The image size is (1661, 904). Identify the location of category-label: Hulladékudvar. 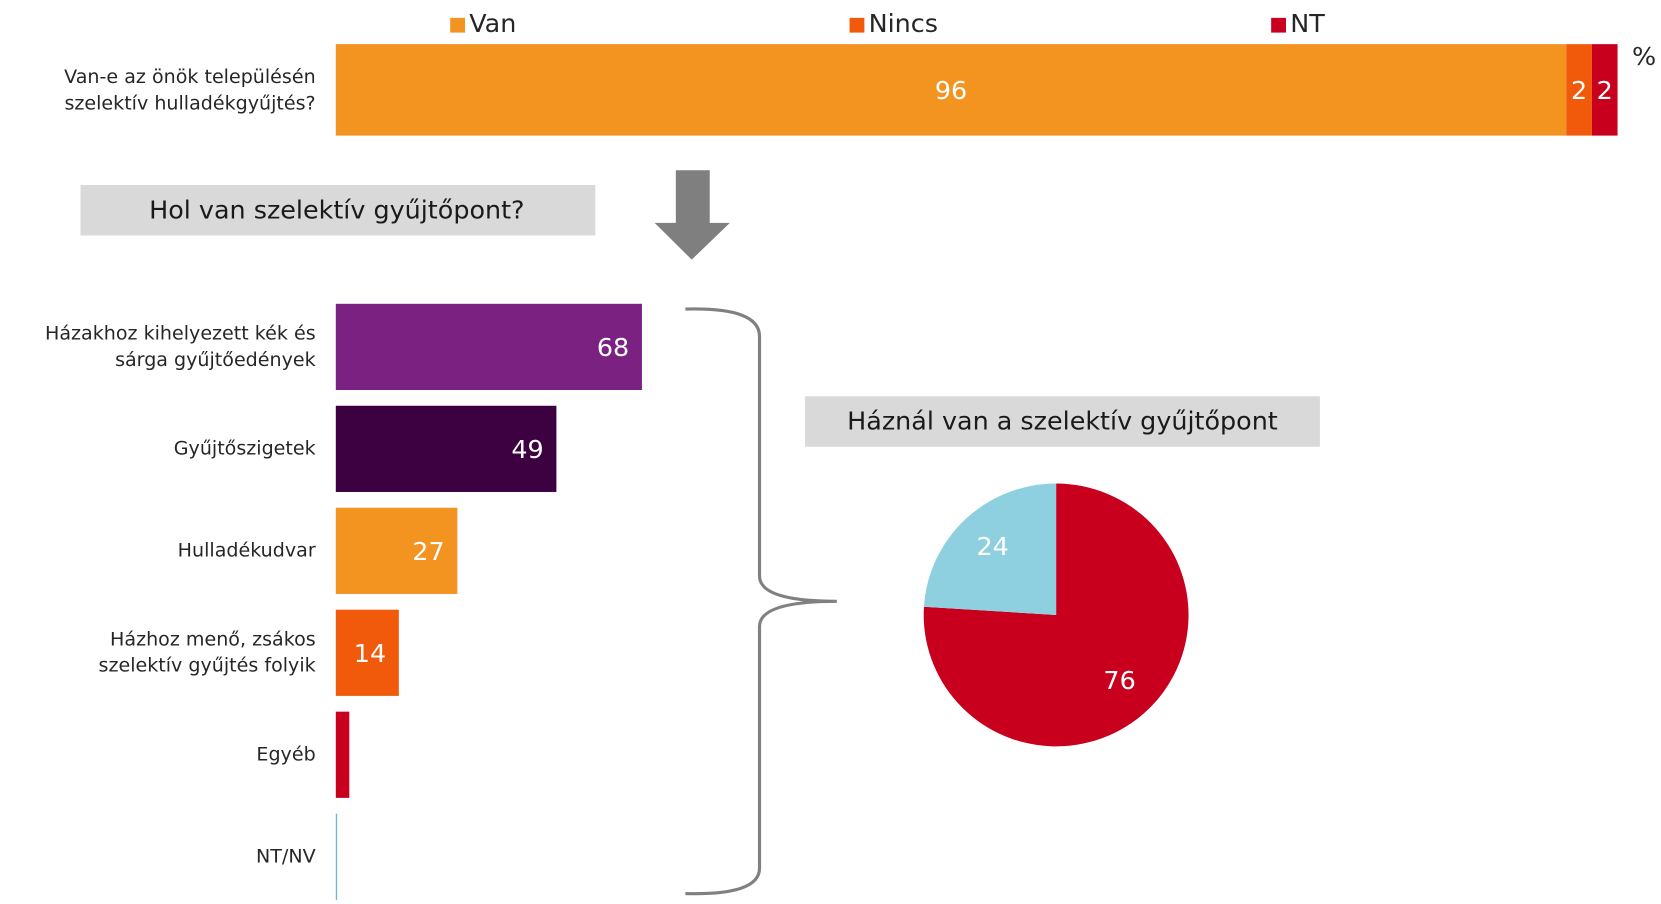
(246, 550).